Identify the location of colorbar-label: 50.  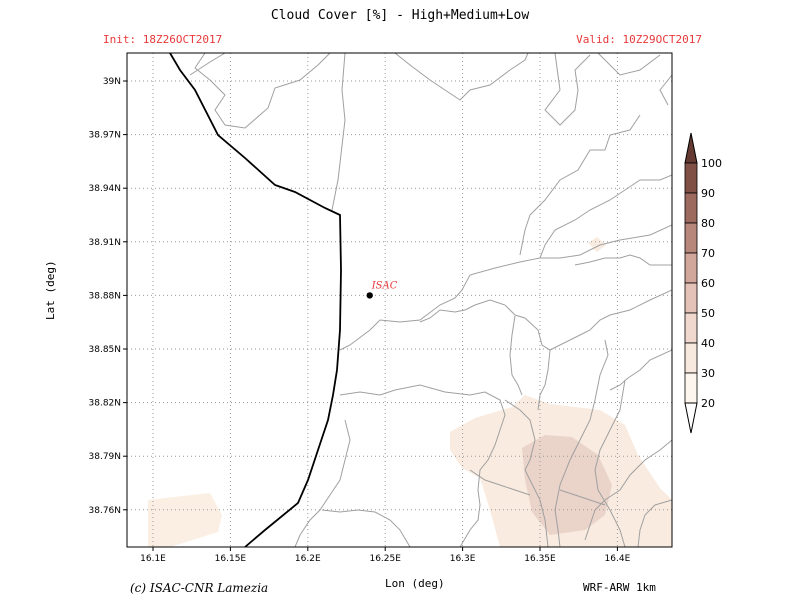
(708, 313).